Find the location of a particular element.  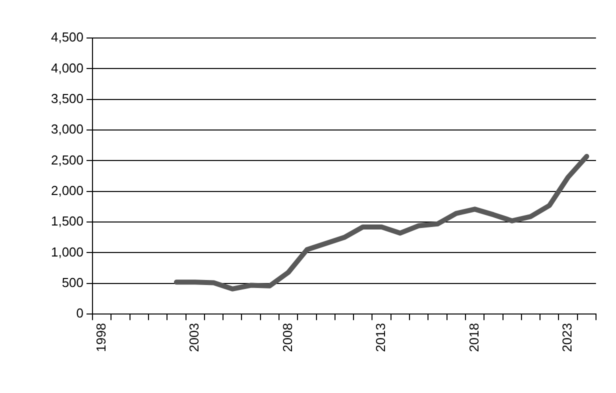

y-tick-label: 4,500 is located at coordinates (67, 37).